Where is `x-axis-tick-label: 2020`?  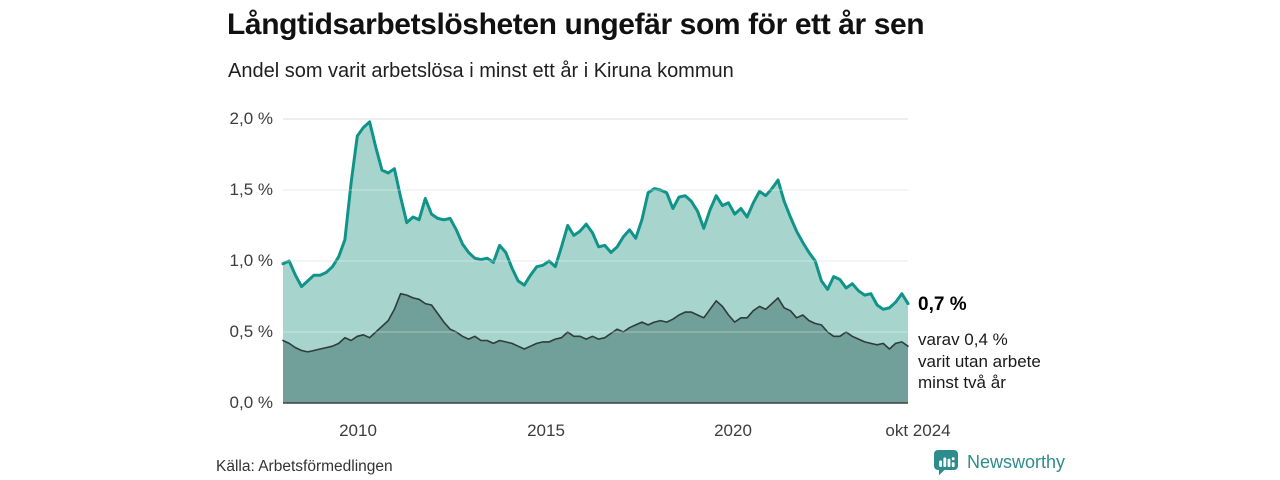
x-axis-tick-label: 2020 is located at coordinates (733, 430).